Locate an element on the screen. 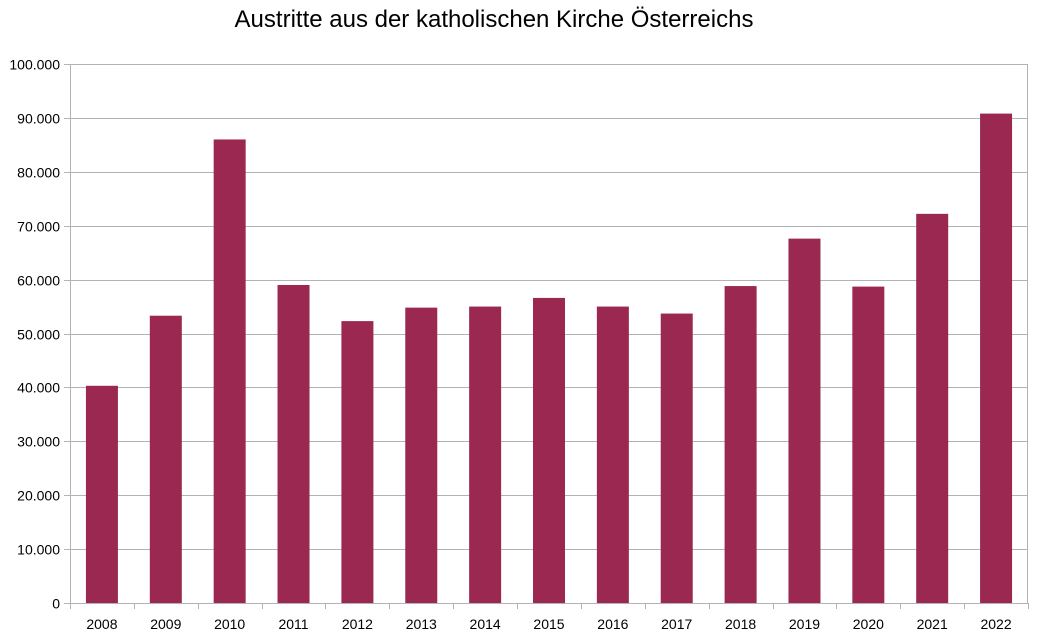 This screenshot has width=1037, height=642. y-tick-label: 70.000 is located at coordinates (38, 227).